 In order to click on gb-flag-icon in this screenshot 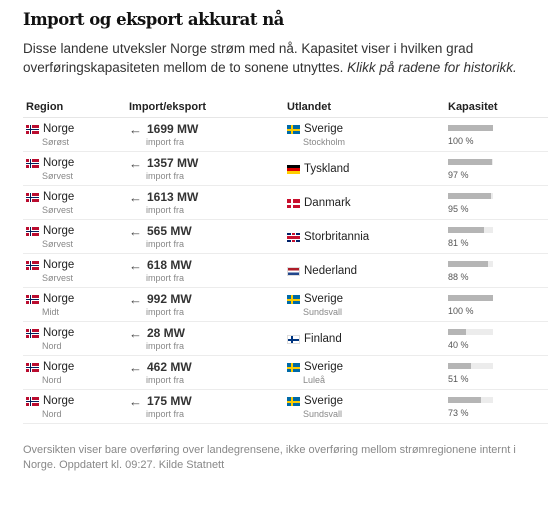, I will do `click(293, 237)`.